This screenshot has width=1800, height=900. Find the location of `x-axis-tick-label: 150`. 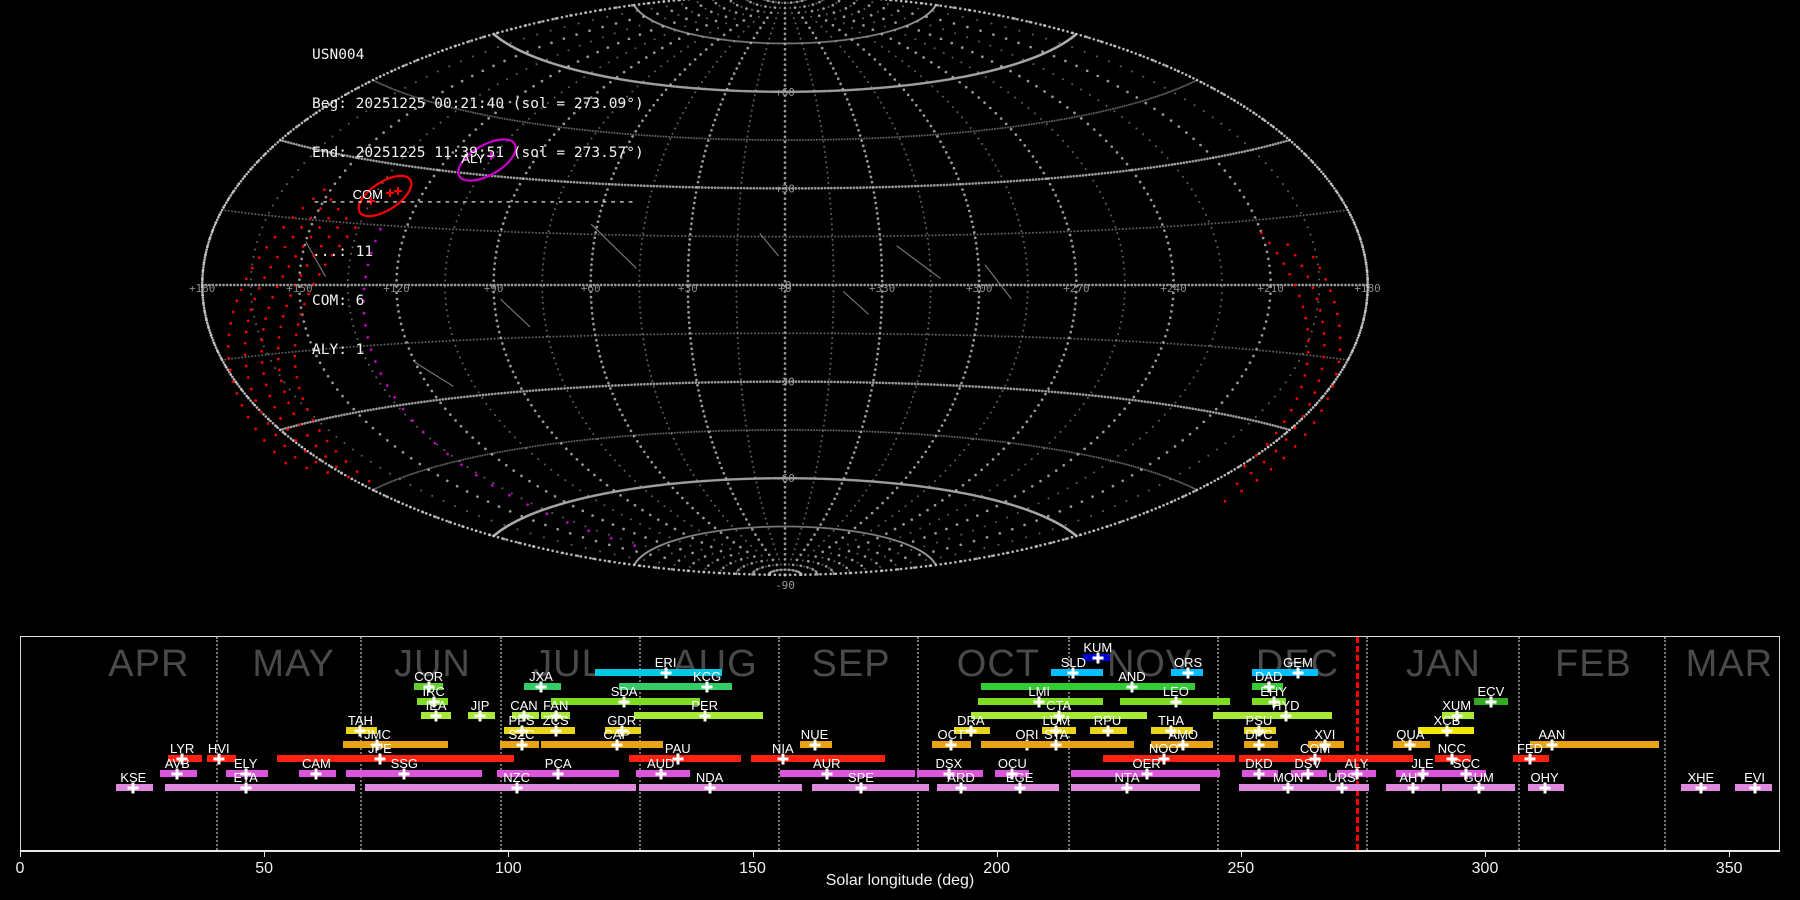

x-axis-tick-label: 150 is located at coordinates (752, 868).